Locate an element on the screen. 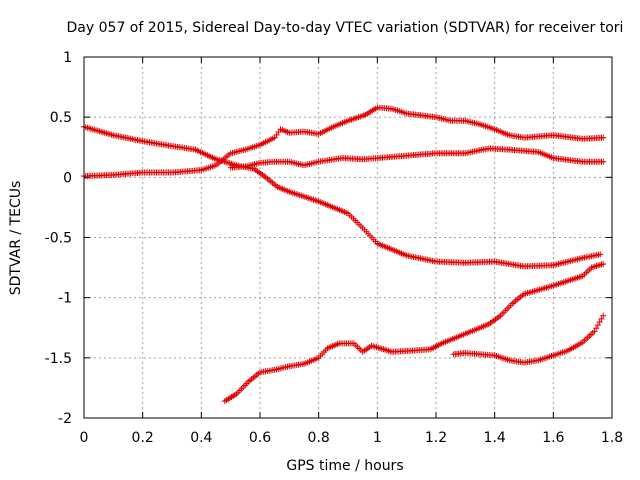 The width and height of the screenshot is (640, 480). x-tick-label: 0.8 is located at coordinates (319, 438).